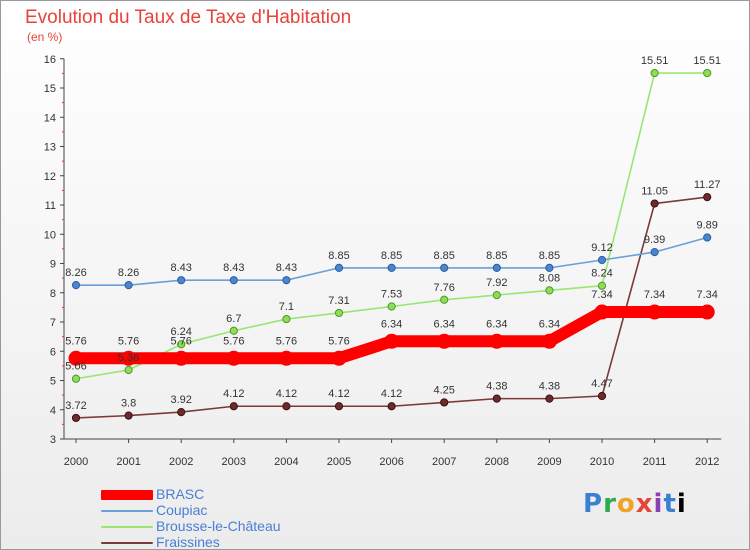 The width and height of the screenshot is (750, 550). What do you see at coordinates (443, 288) in the screenshot?
I see `data-label-brousse: 7.76` at bounding box center [443, 288].